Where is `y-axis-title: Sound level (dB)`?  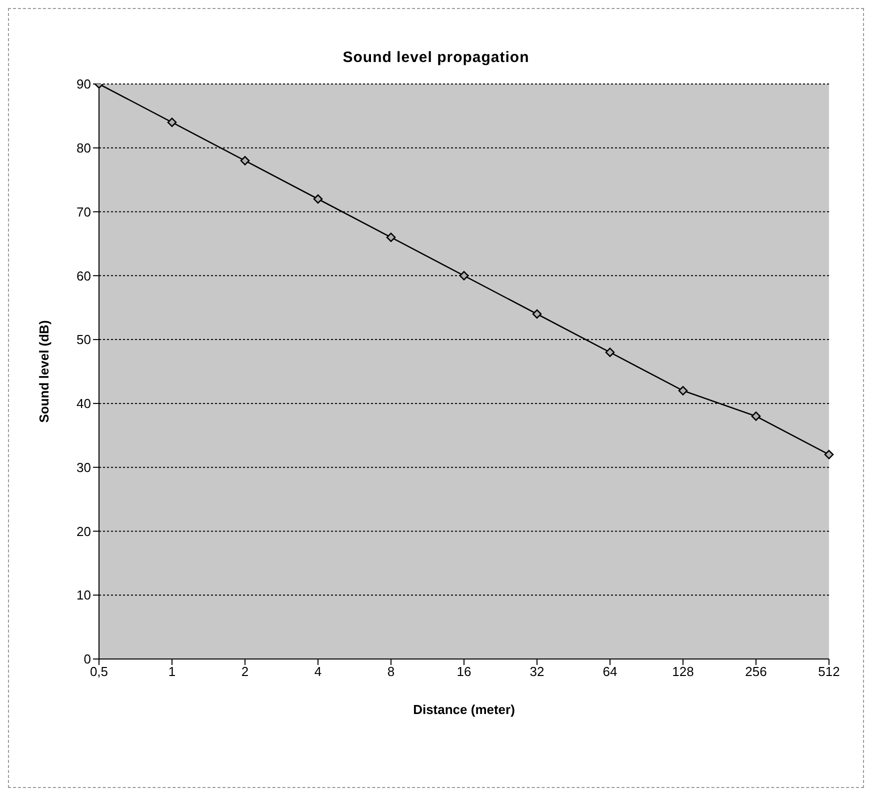
y-axis-title: Sound level (dB) is located at coordinates (44, 371).